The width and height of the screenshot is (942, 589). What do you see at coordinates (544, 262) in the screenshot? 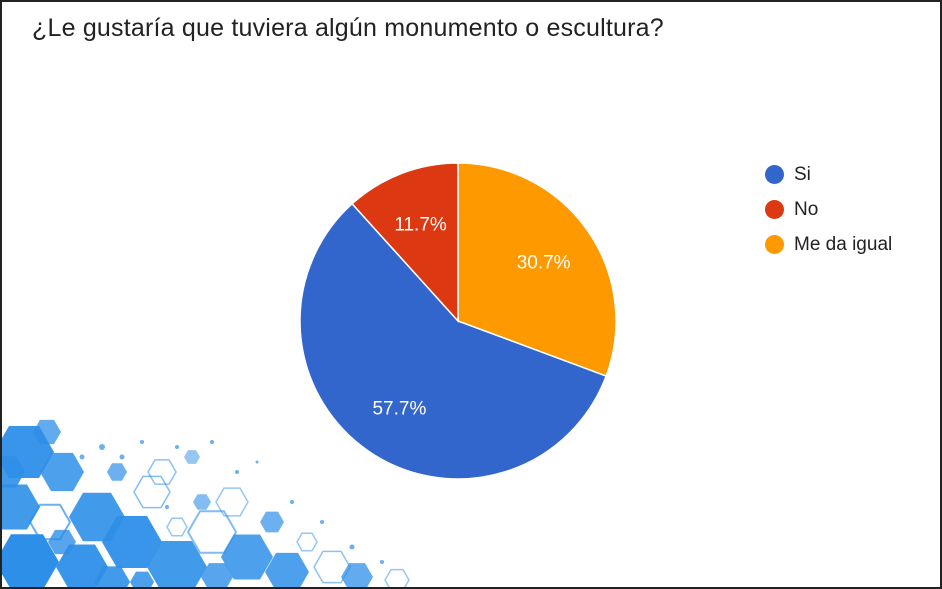
I see `slice-label-me-da-igual: 30.7%` at bounding box center [544, 262].